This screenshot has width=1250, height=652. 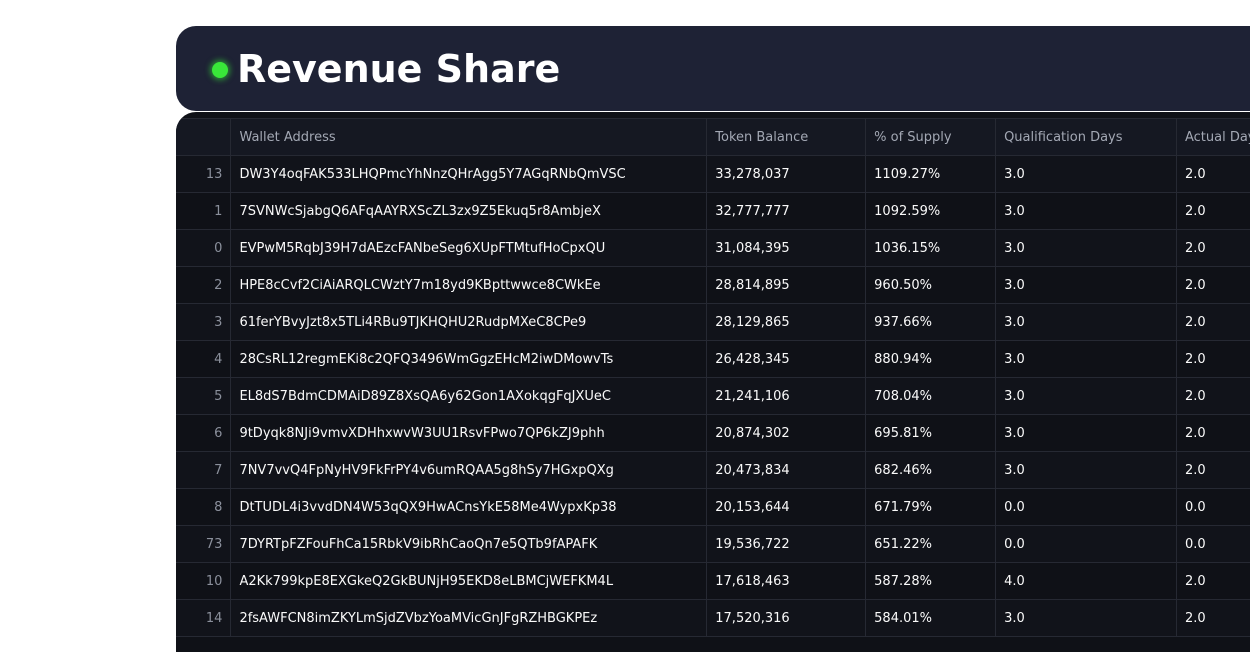 What do you see at coordinates (786, 581) in the screenshot?
I see `token-balance-cell: 17,618,463` at bounding box center [786, 581].